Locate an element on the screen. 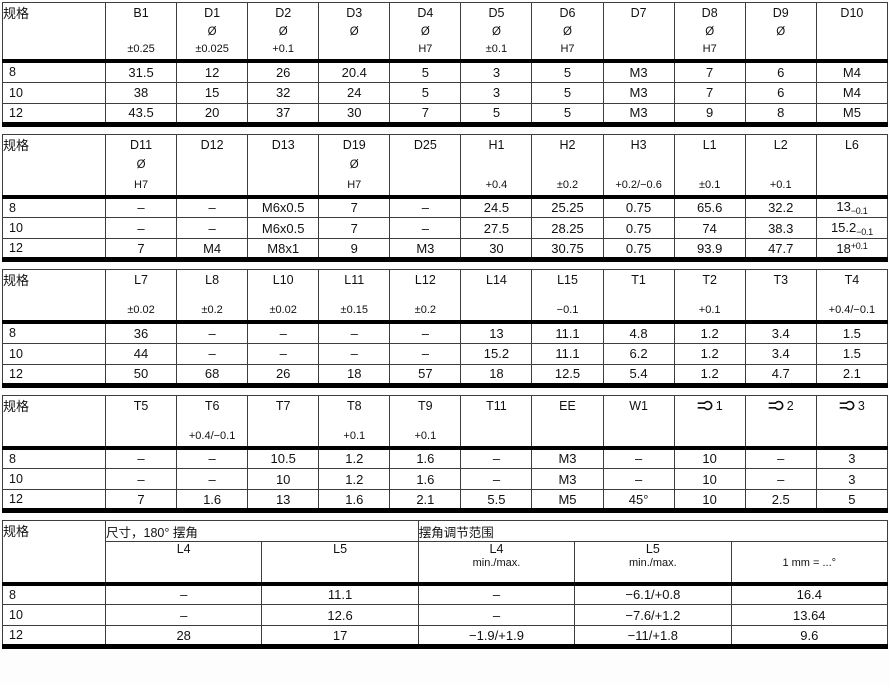  group-header-row: 规格 尺寸，180° 摆角 摆角调节范围 is located at coordinates (445, 552).